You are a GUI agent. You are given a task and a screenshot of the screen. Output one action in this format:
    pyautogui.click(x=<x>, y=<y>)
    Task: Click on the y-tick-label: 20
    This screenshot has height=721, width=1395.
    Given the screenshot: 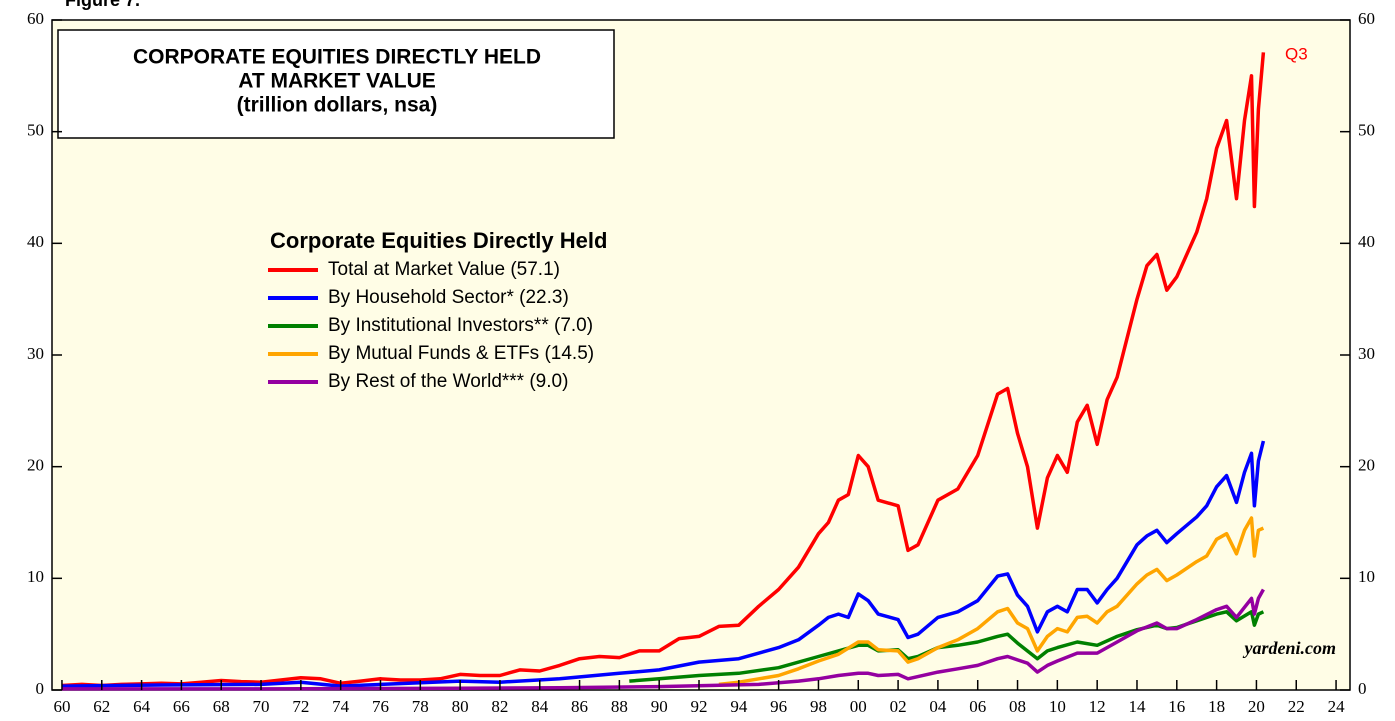 What is the action you would take?
    pyautogui.click(x=35, y=465)
    